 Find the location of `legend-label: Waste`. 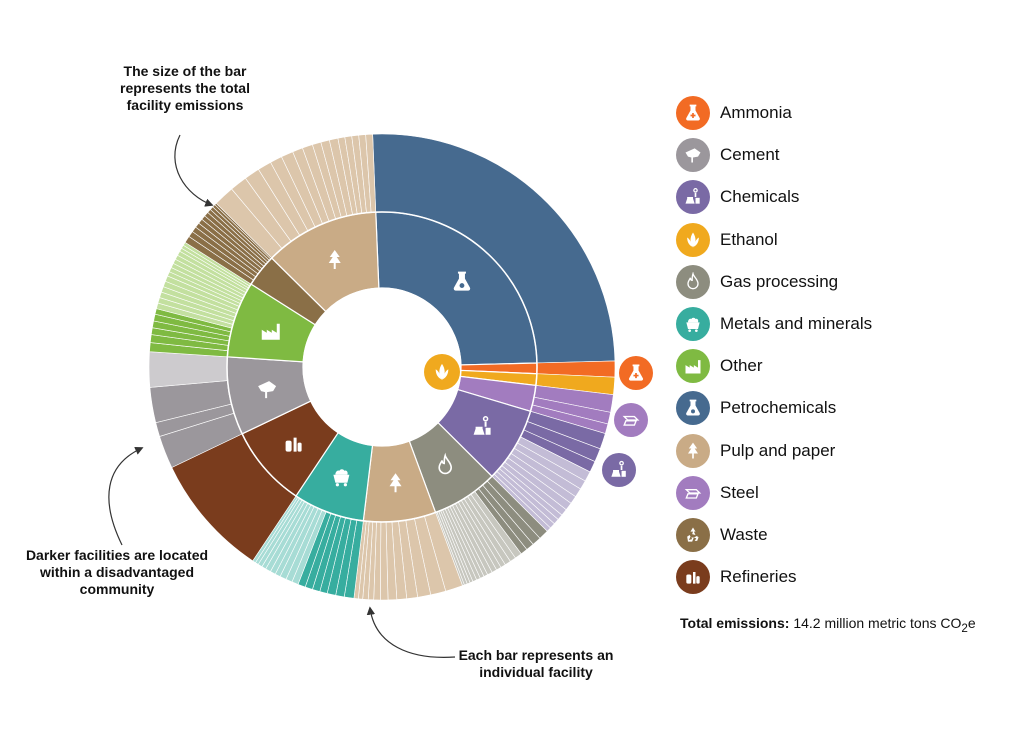

legend-label: Waste is located at coordinates (744, 534).